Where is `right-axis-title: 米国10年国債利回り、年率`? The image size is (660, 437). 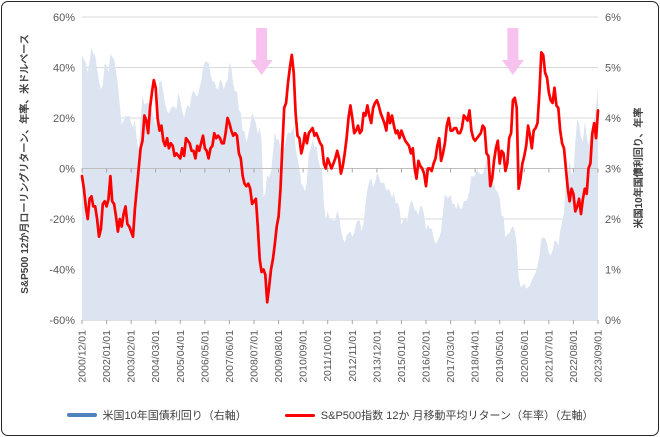
right-axis-title: 米国10年国債利回り、年率 is located at coordinates (639, 168).